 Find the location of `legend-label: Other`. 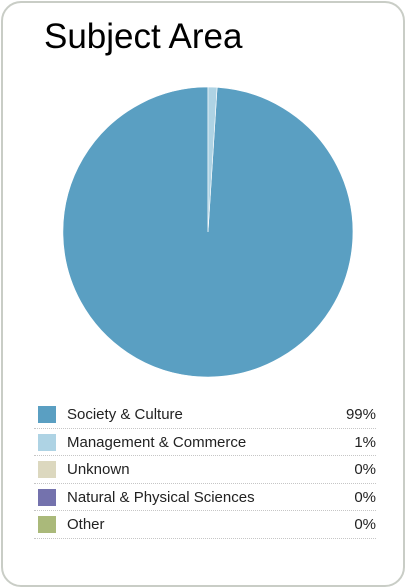

legend-label: Other is located at coordinates (86, 524).